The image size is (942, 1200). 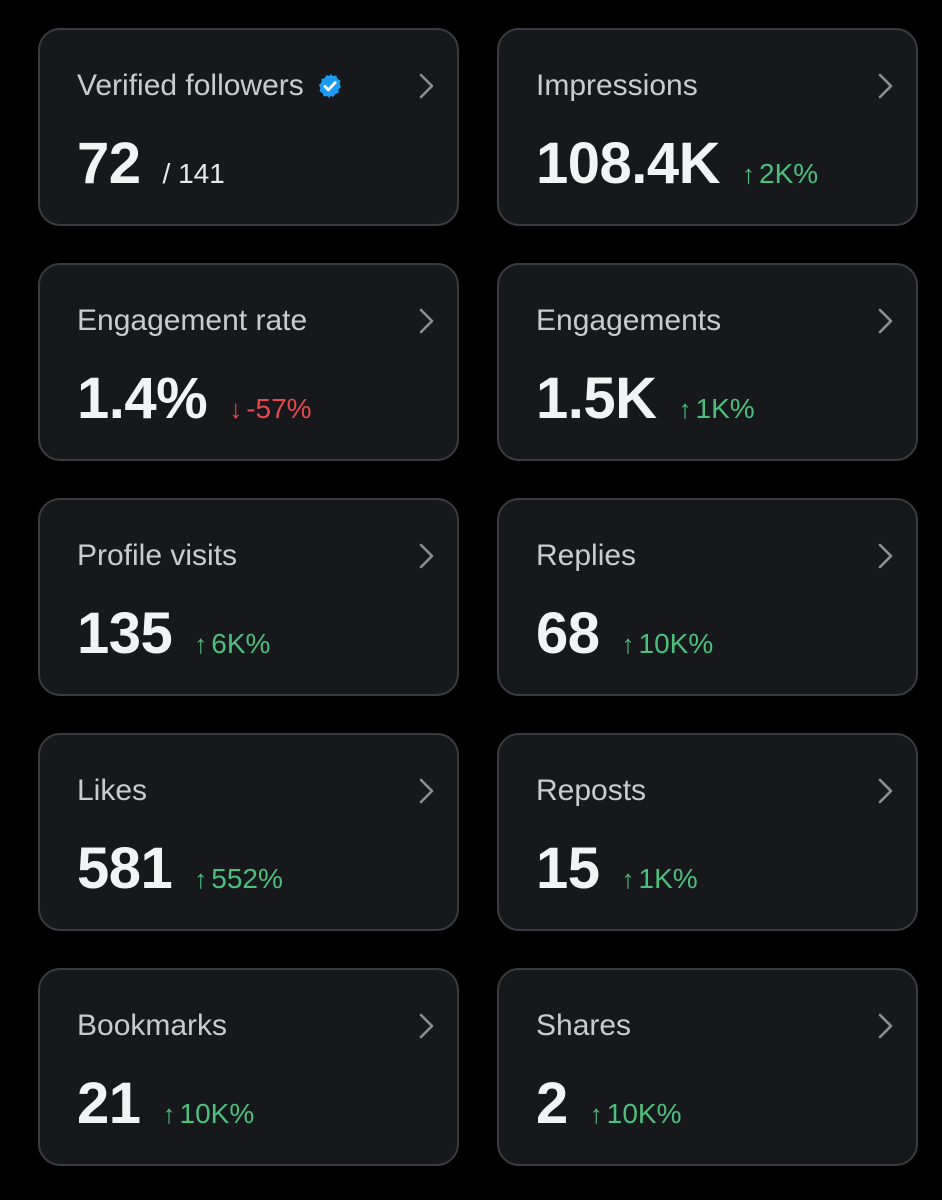 I want to click on metric-label-row: Engagement rate, so click(x=192, y=321).